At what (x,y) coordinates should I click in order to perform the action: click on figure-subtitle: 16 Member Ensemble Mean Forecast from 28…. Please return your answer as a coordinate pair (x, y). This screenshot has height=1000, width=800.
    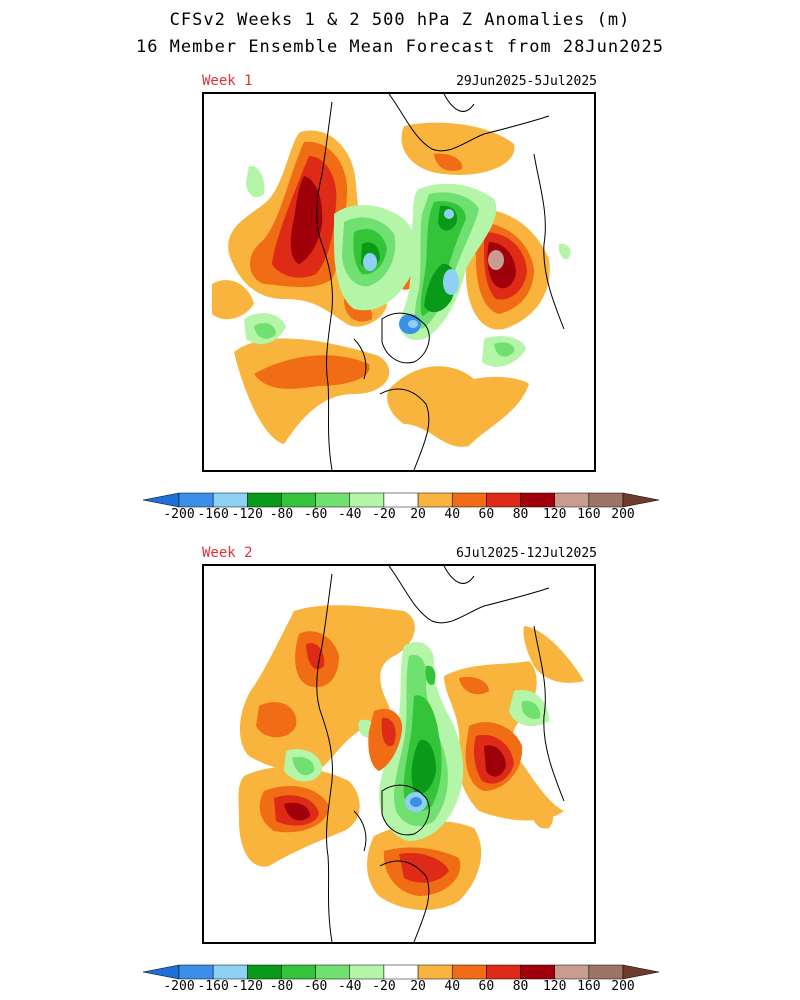
    Looking at the image, I should click on (400, 47).